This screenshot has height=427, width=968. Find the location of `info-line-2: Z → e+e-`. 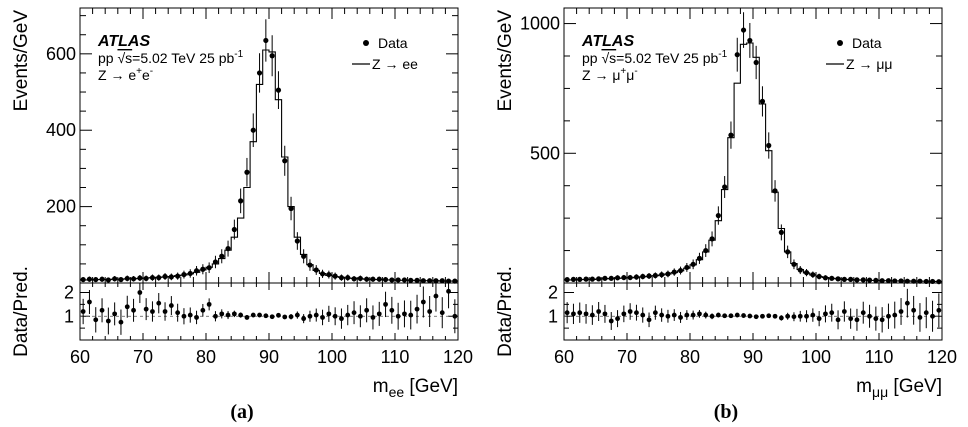

info-line-2: Z → e+e- is located at coordinates (125, 74).